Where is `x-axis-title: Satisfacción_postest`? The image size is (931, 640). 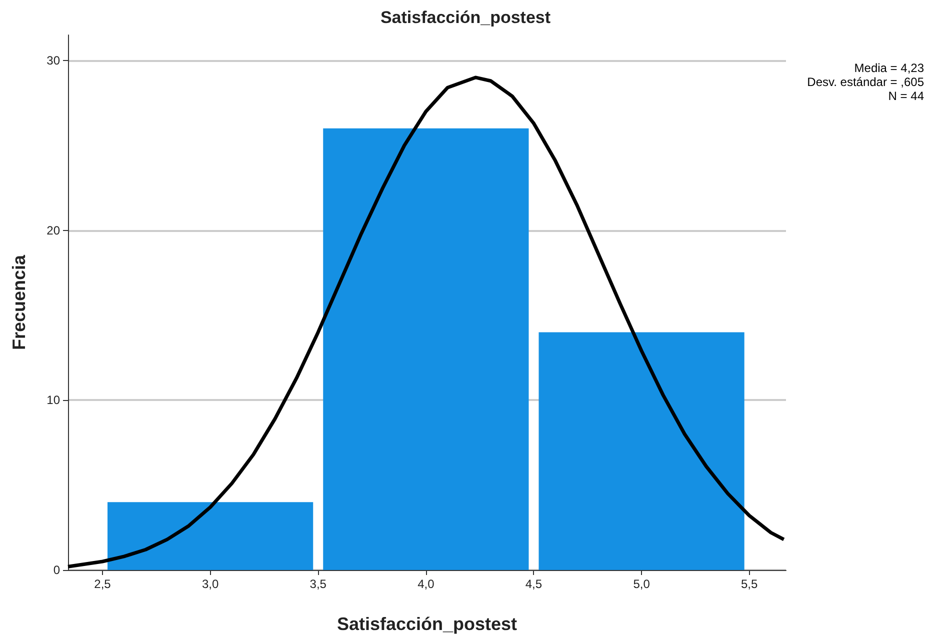 x-axis-title: Satisfacción_postest is located at coordinates (427, 624).